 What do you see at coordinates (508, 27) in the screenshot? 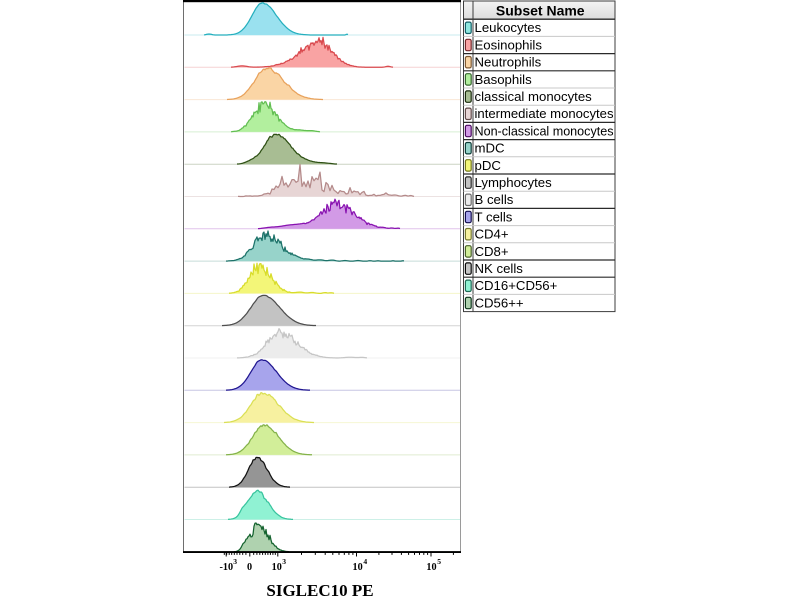
I see `svg-text: Leukocytes` at bounding box center [508, 27].